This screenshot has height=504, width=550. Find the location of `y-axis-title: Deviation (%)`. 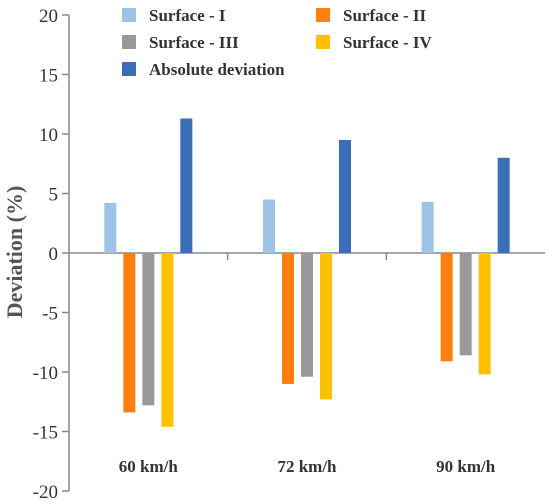

y-axis-title: Deviation (%) is located at coordinates (14, 252).